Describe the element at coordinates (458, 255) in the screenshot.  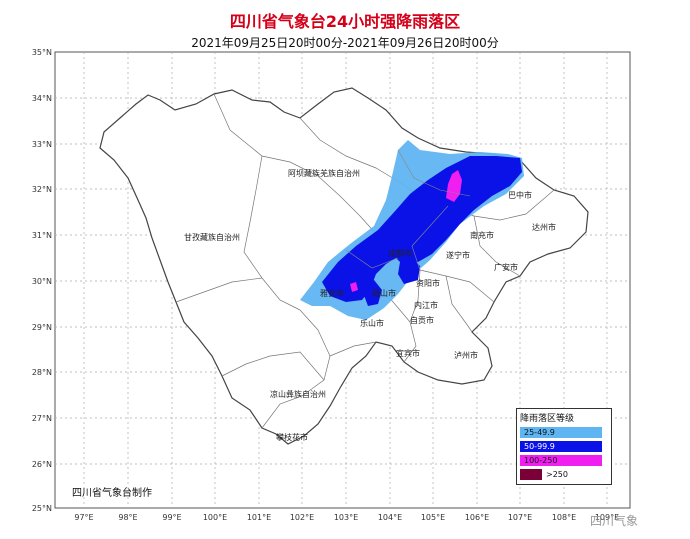
I see `city-label-suining: 遂宁市` at that location.